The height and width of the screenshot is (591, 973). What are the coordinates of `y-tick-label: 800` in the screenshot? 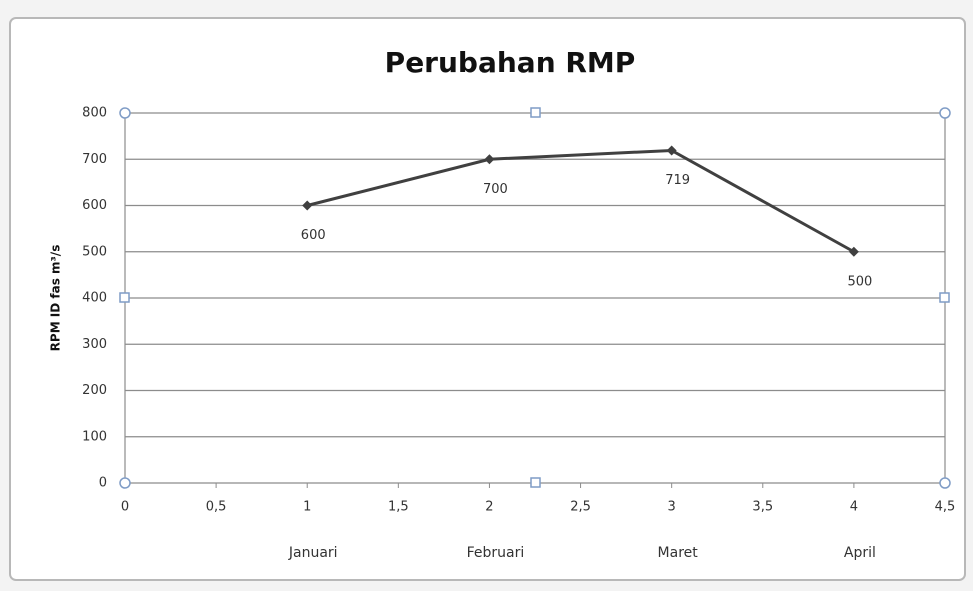 It's located at (94, 113).